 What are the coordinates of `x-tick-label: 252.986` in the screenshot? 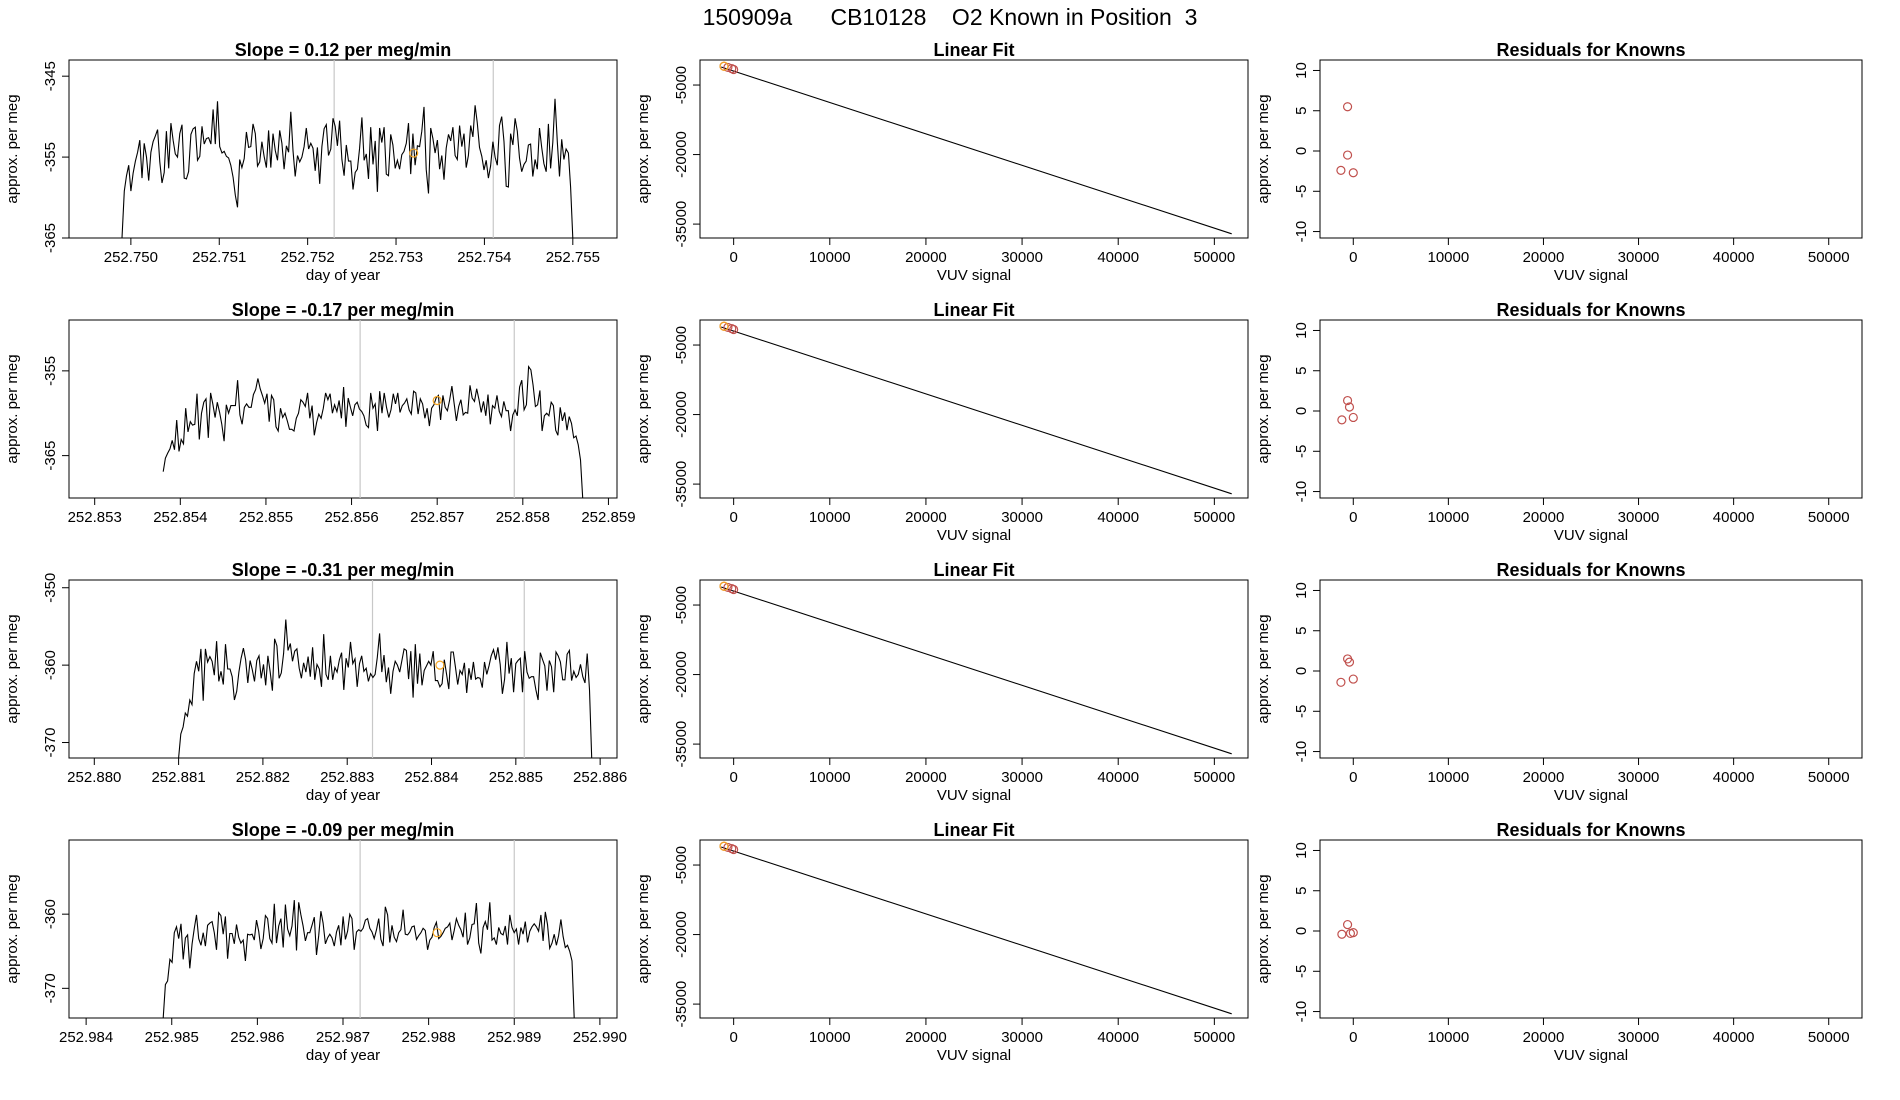 It's located at (257, 1037).